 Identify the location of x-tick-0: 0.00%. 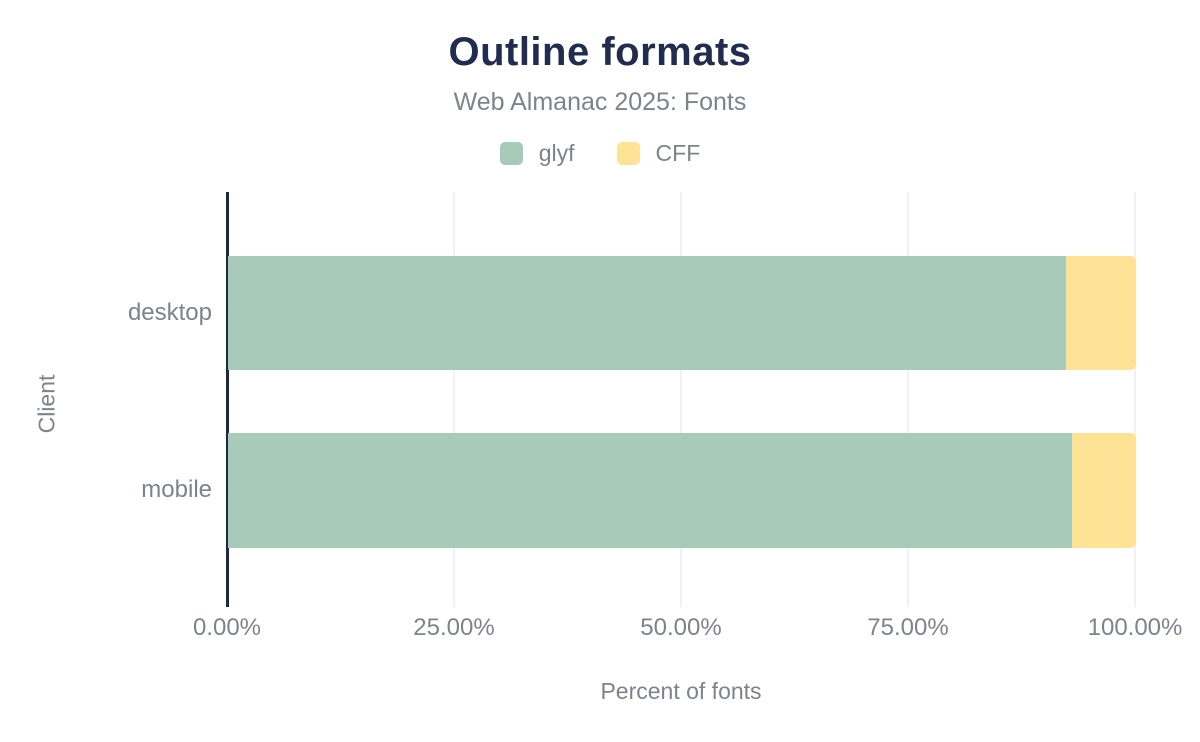
(227, 627).